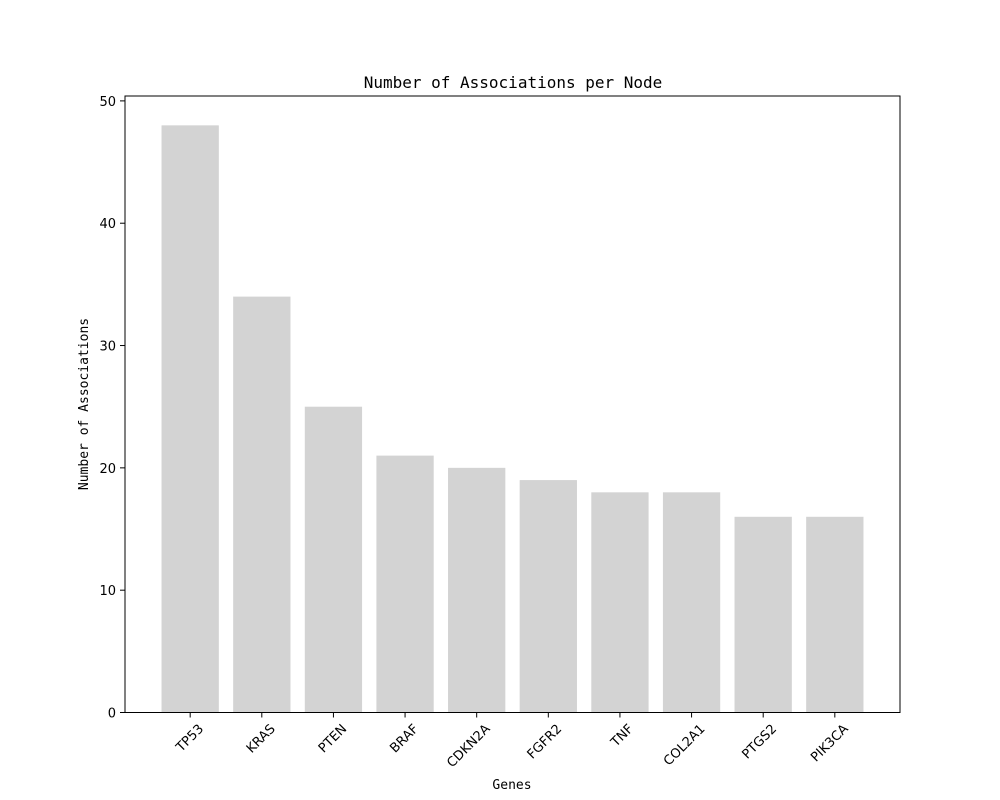  I want to click on y-tick-label: 10, so click(107, 591).